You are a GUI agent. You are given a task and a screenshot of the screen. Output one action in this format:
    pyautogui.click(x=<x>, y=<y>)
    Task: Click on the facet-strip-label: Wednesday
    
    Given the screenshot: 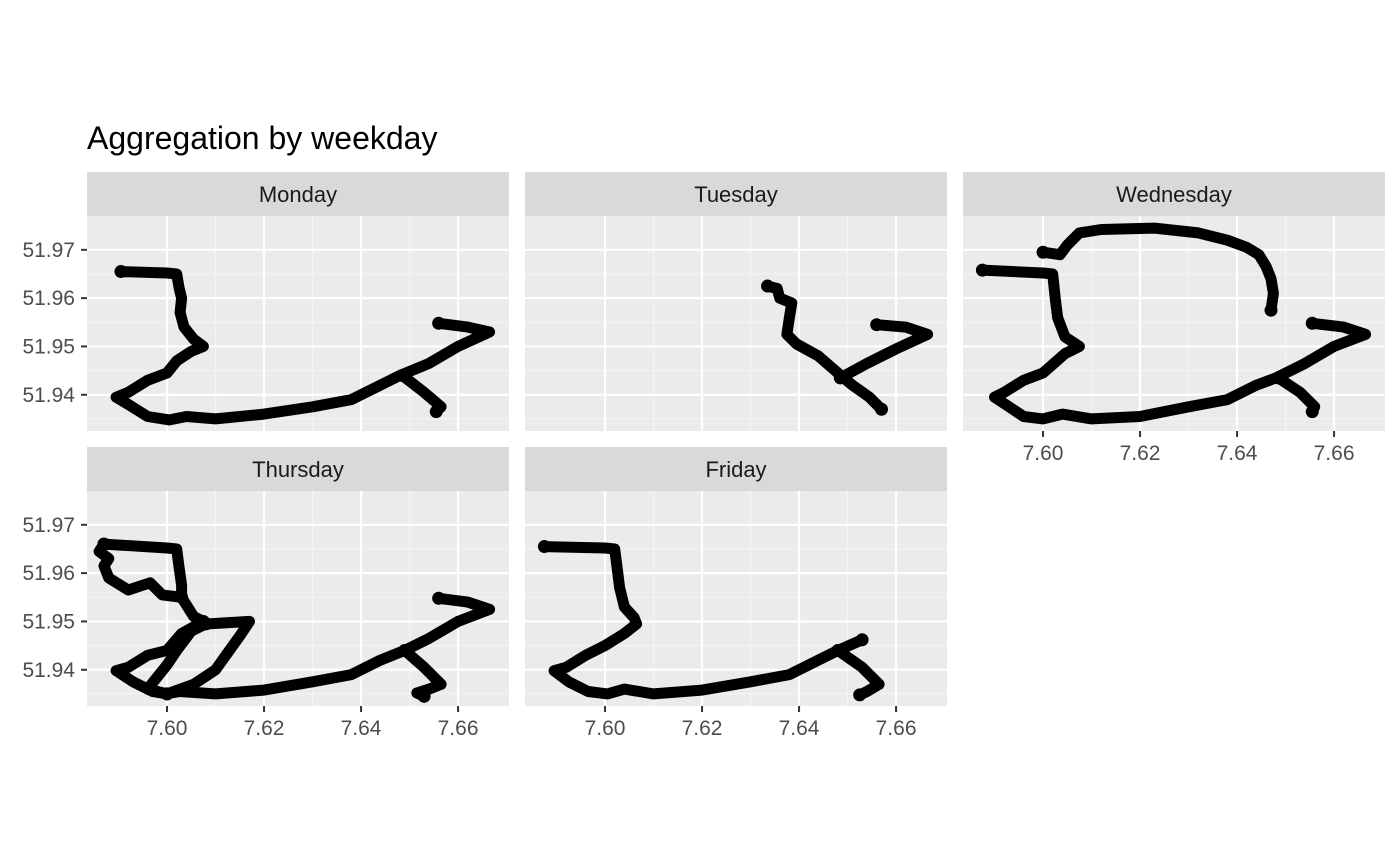 What is the action you would take?
    pyautogui.click(x=1174, y=194)
    